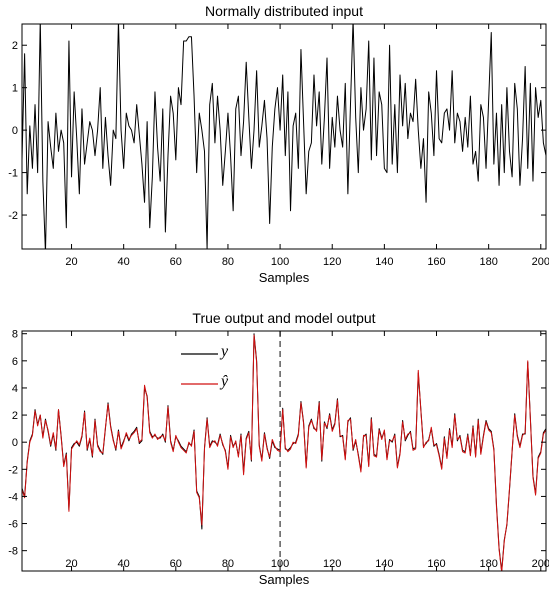 The image size is (549, 591). Describe the element at coordinates (15, 335) in the screenshot. I see `y-tick-label: 8` at that location.